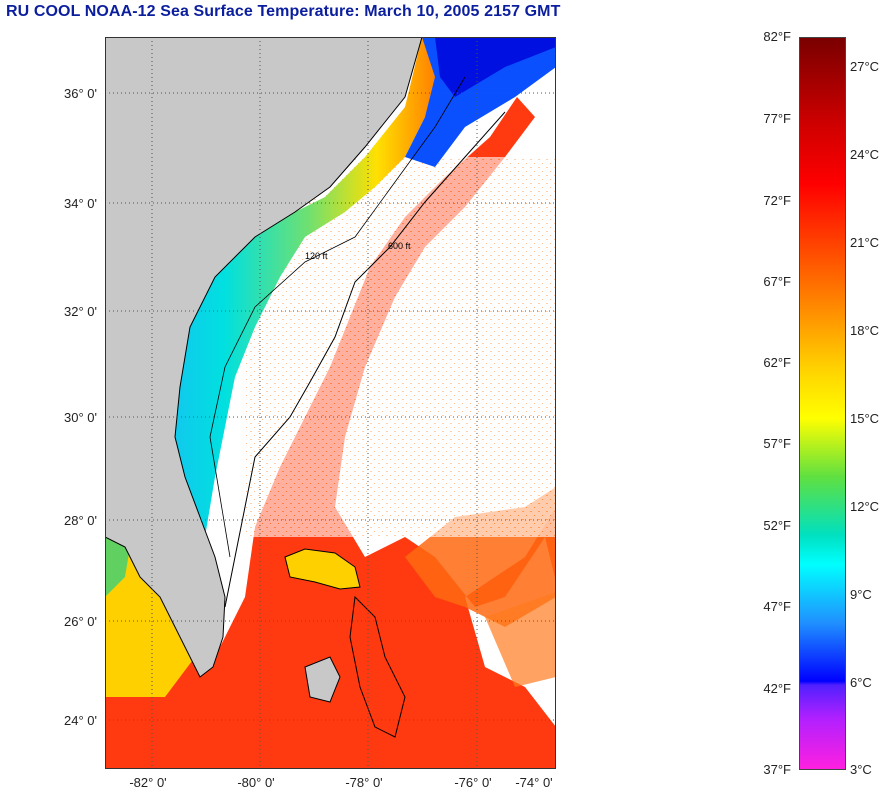 This screenshot has height=793, width=889. Describe the element at coordinates (399, 246) in the screenshot. I see `contour-label-600: 600 ft` at that location.